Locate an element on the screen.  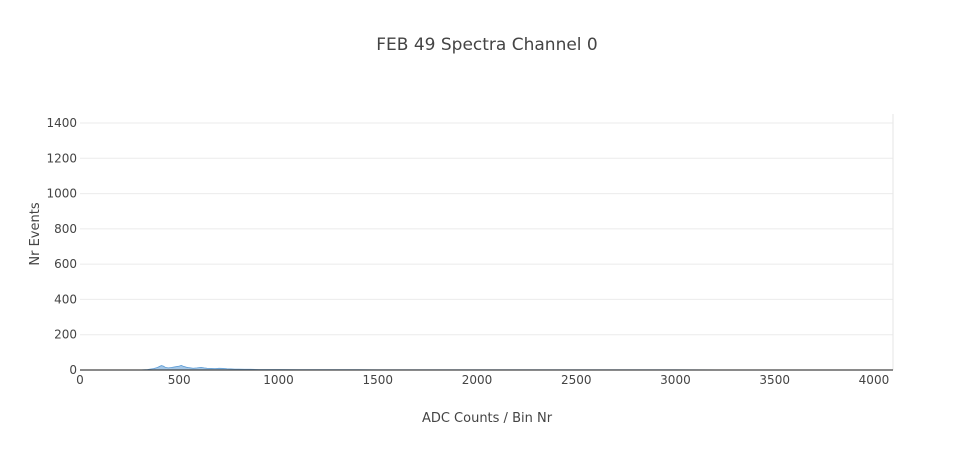
x-tick-label: 1500 is located at coordinates (377, 380).